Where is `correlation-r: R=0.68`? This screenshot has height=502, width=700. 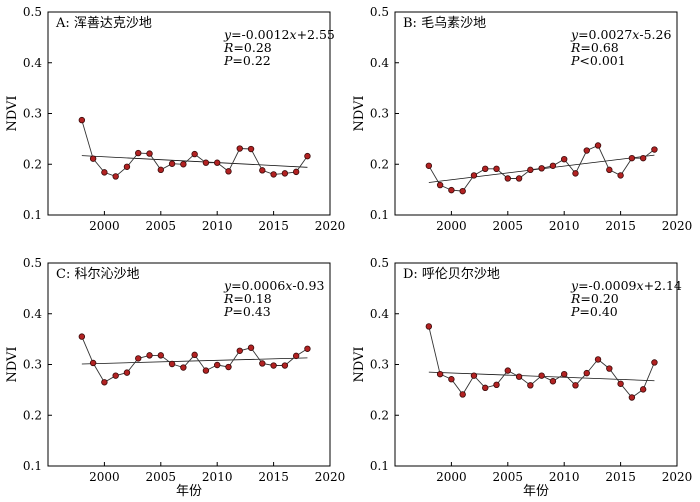
correlation-r: R=0.68 is located at coordinates (594, 47).